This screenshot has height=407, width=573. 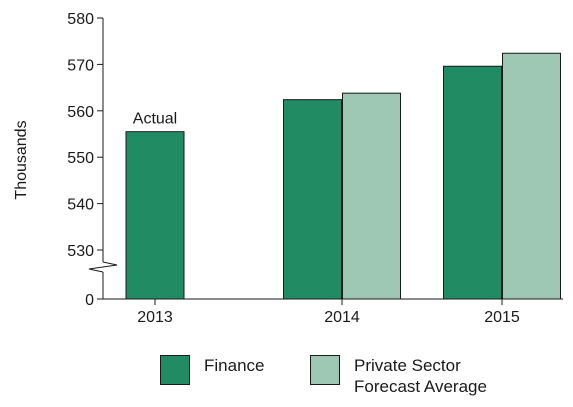 What do you see at coordinates (420, 376) in the screenshot?
I see `legend-label-private-sector: Private Sector Forecast Average` at bounding box center [420, 376].